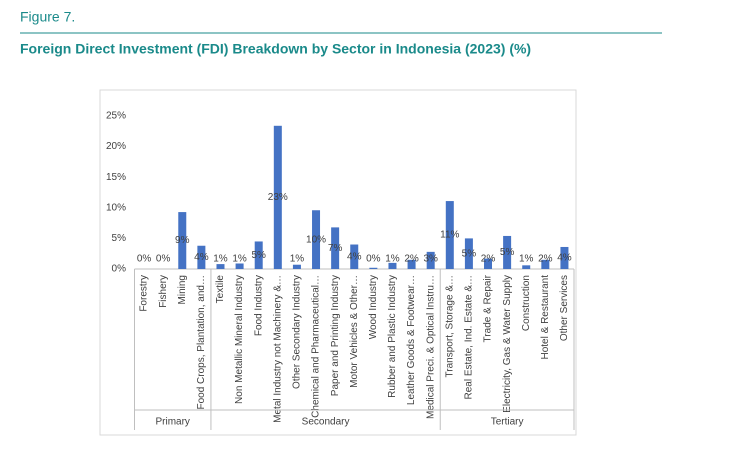  Describe the element at coordinates (326, 422) in the screenshot. I see `group-label: Secondary` at that location.